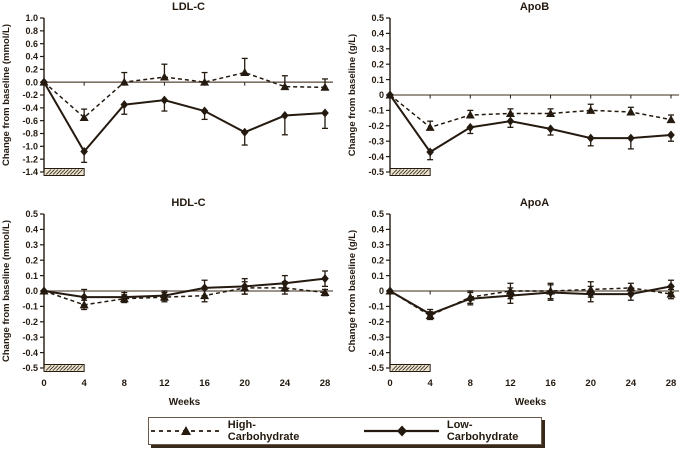  What do you see at coordinates (533, 203) in the screenshot?
I see `svg-text: ApoA` at bounding box center [533, 203].